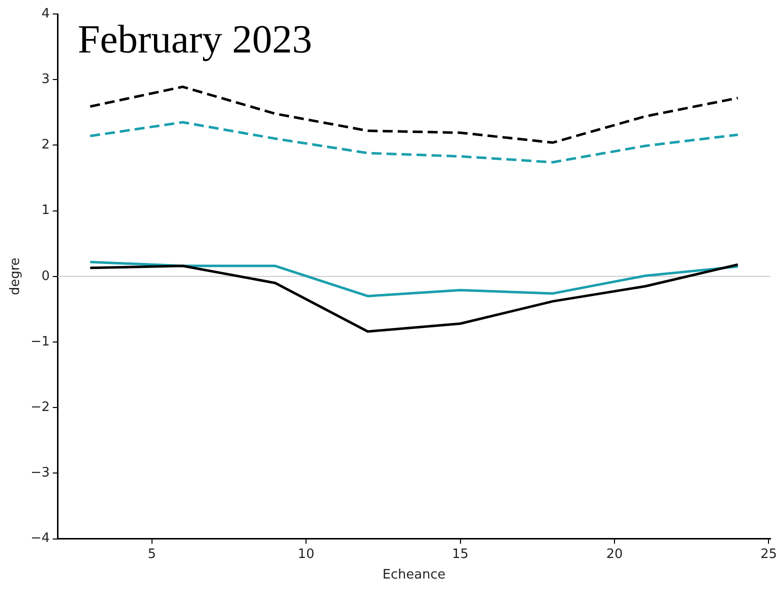  Describe the element at coordinates (768, 554) in the screenshot. I see `x-tick-label: 25` at that location.